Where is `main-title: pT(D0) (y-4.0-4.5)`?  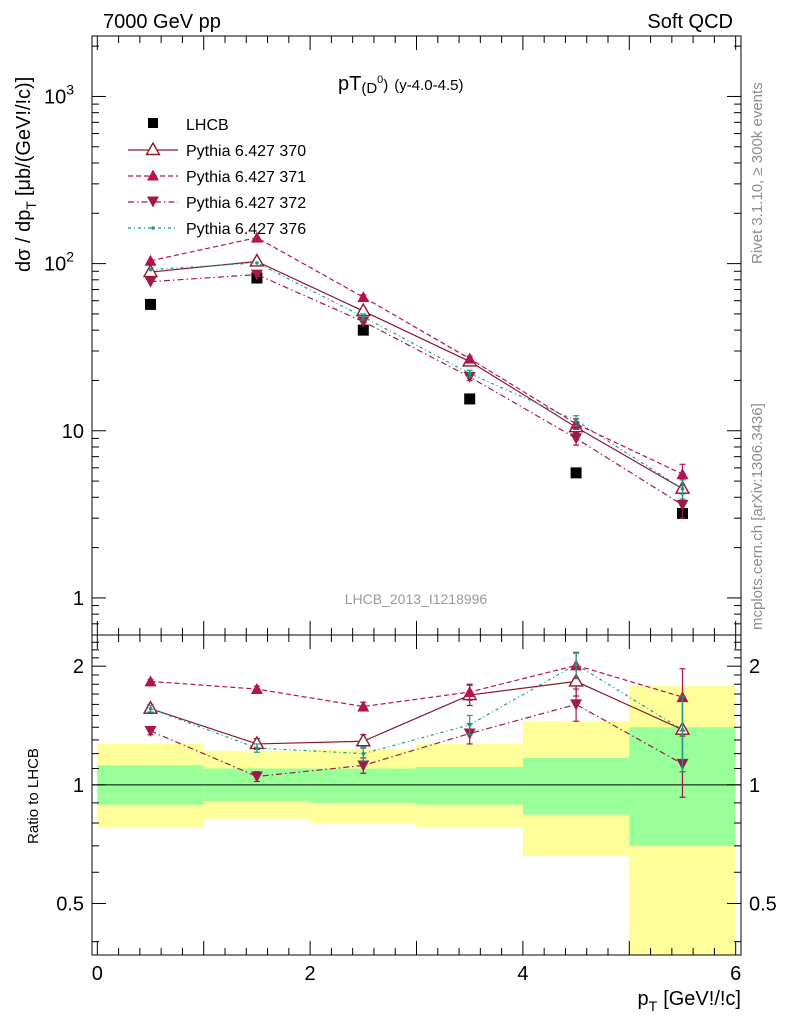 main-title: pT(D0) (y-4.0-4.5) is located at coordinates (400, 85).